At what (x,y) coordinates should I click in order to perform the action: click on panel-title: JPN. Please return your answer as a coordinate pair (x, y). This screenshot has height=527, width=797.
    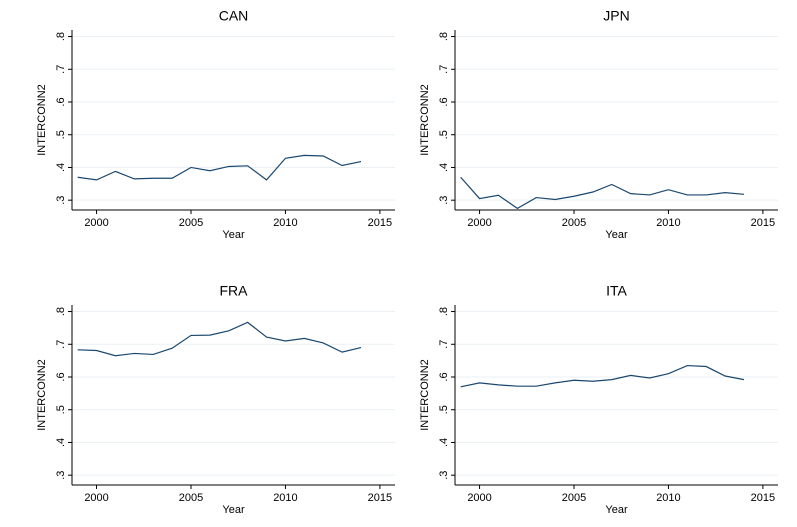
    Looking at the image, I should click on (616, 16).